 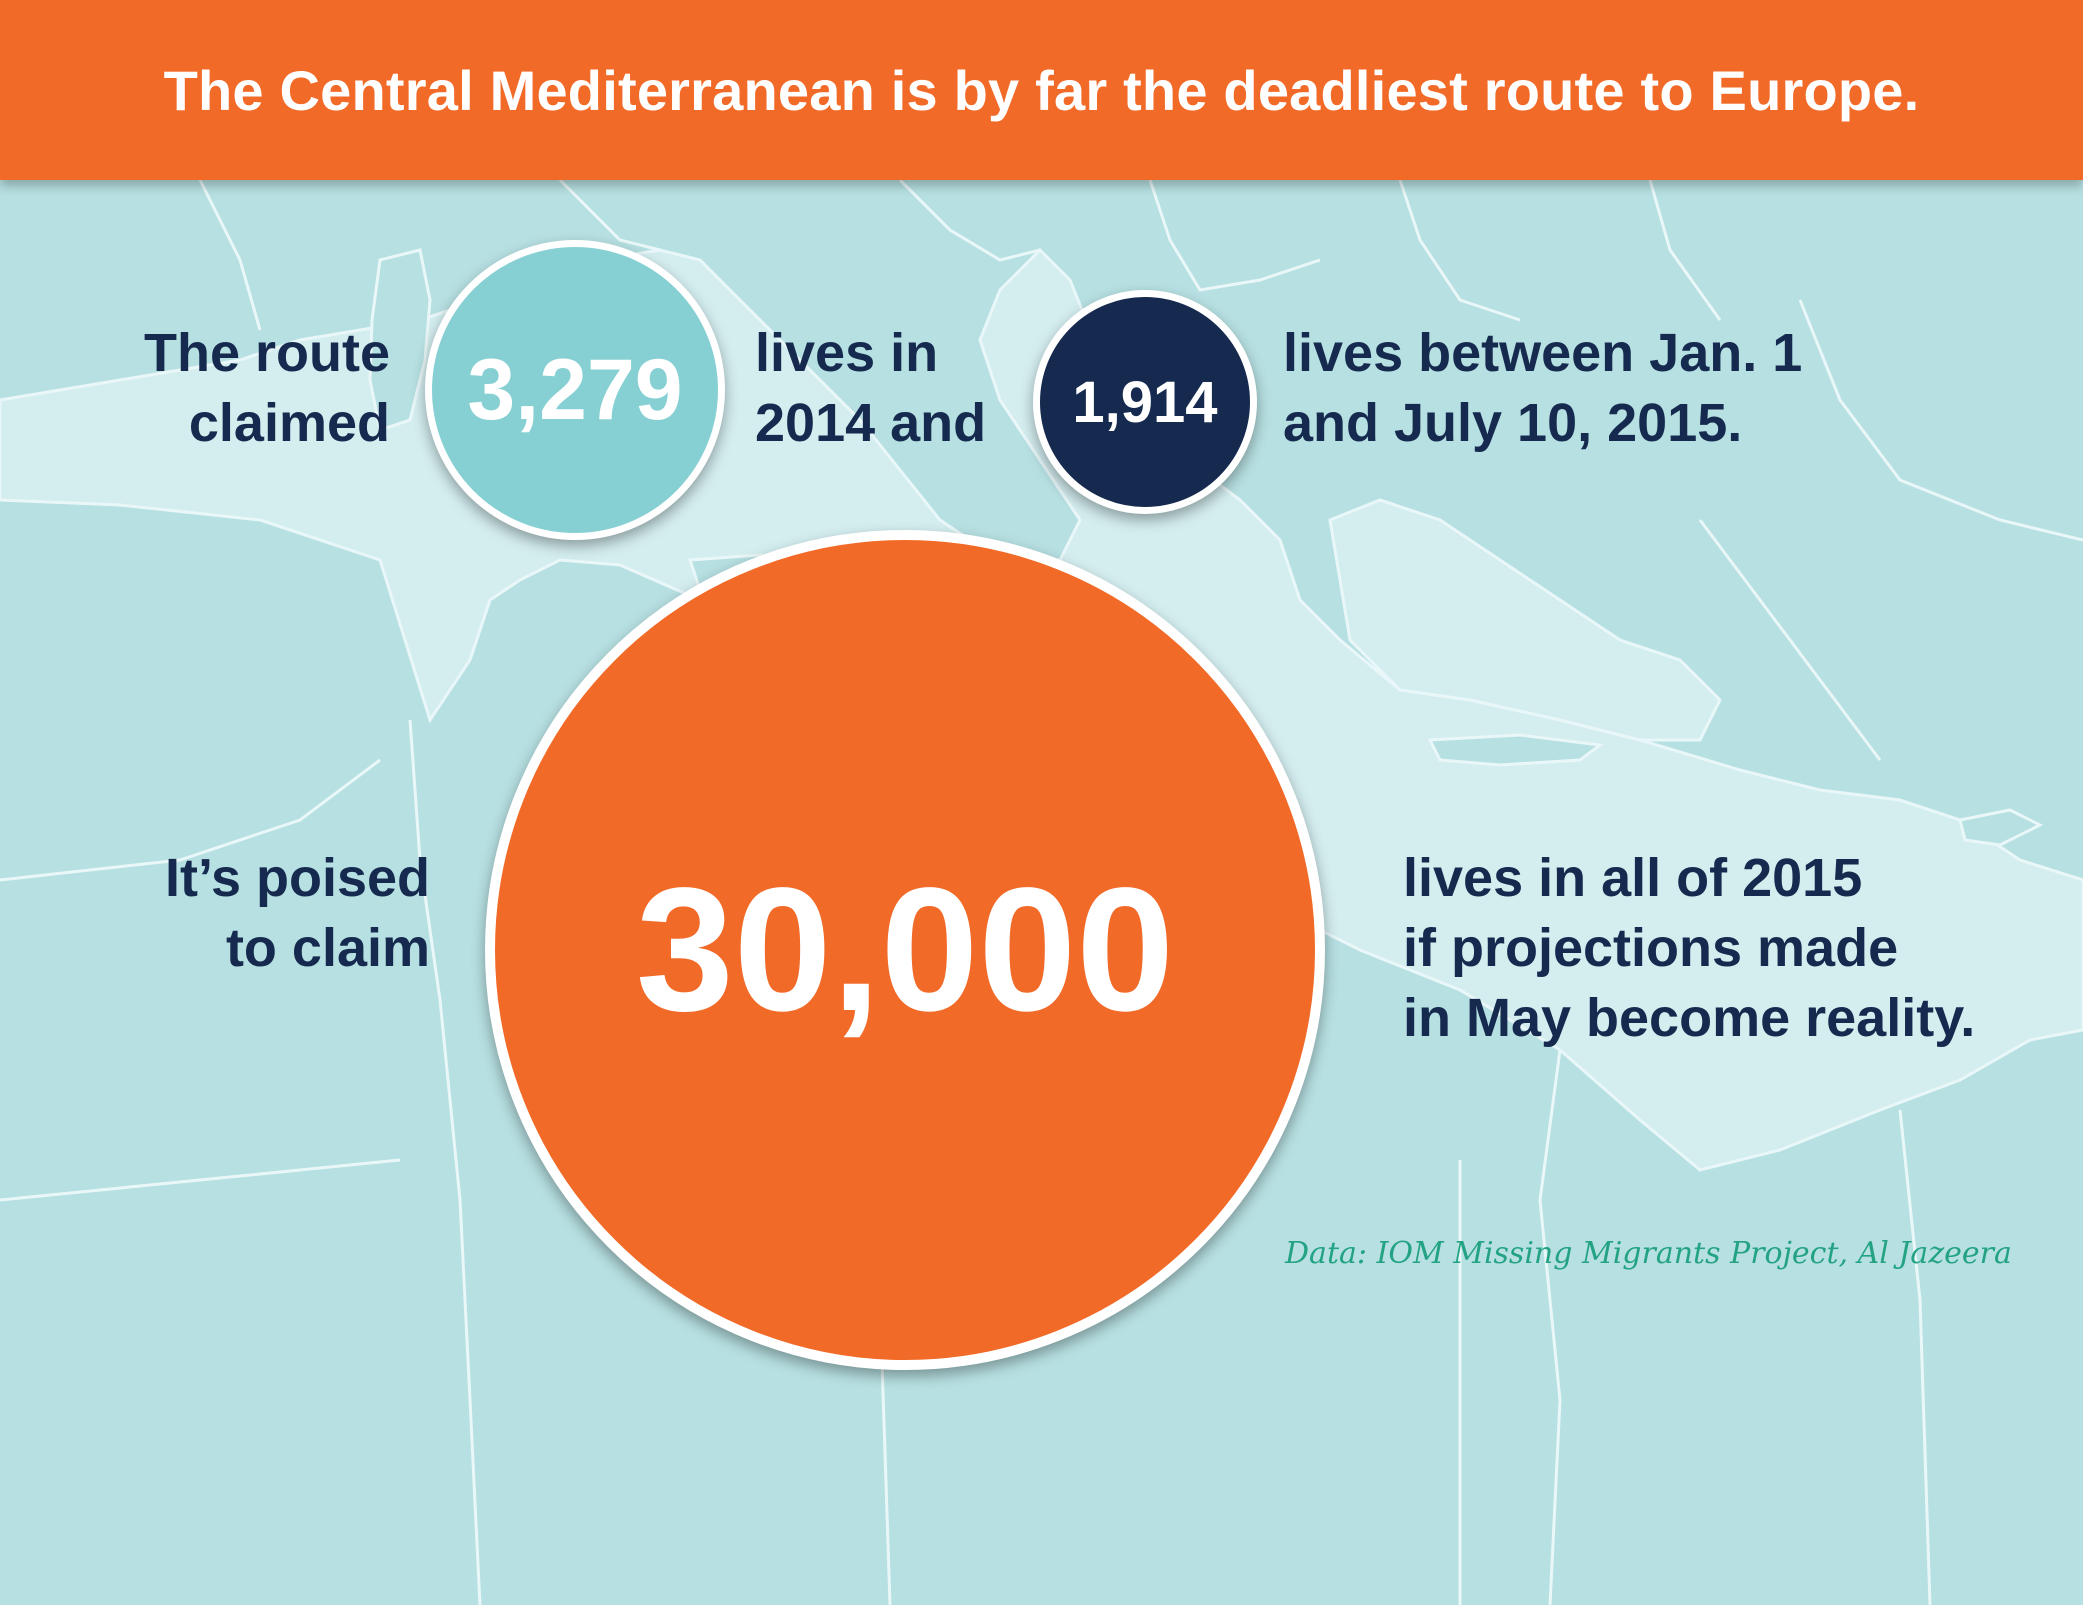 I want to click on aegean-sea, so click(x=1525, y=620).